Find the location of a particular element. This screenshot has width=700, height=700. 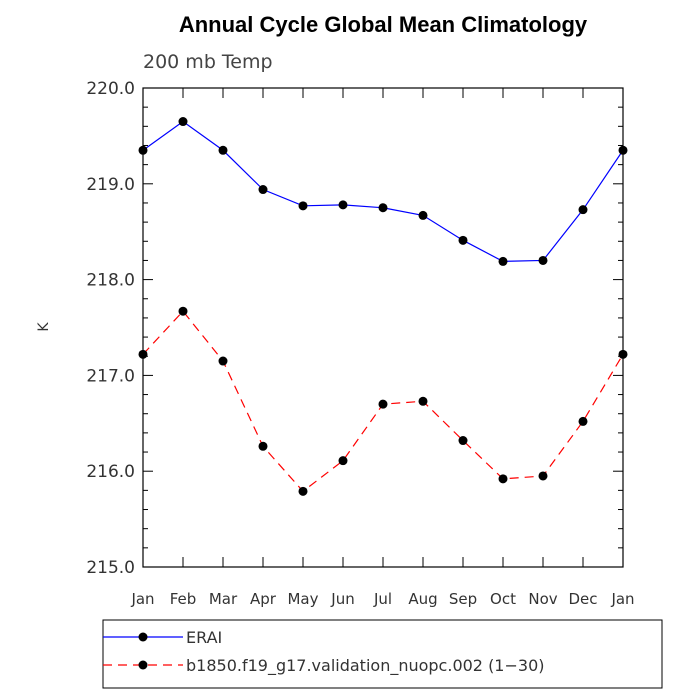

x-tick-label: Mar is located at coordinates (223, 599).